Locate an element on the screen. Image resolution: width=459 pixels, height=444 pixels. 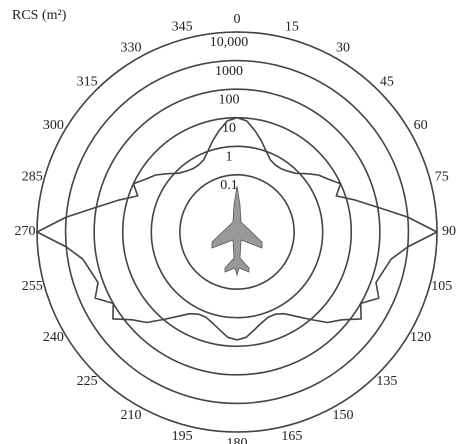
theta-tick-label: 45 is located at coordinates (387, 81).